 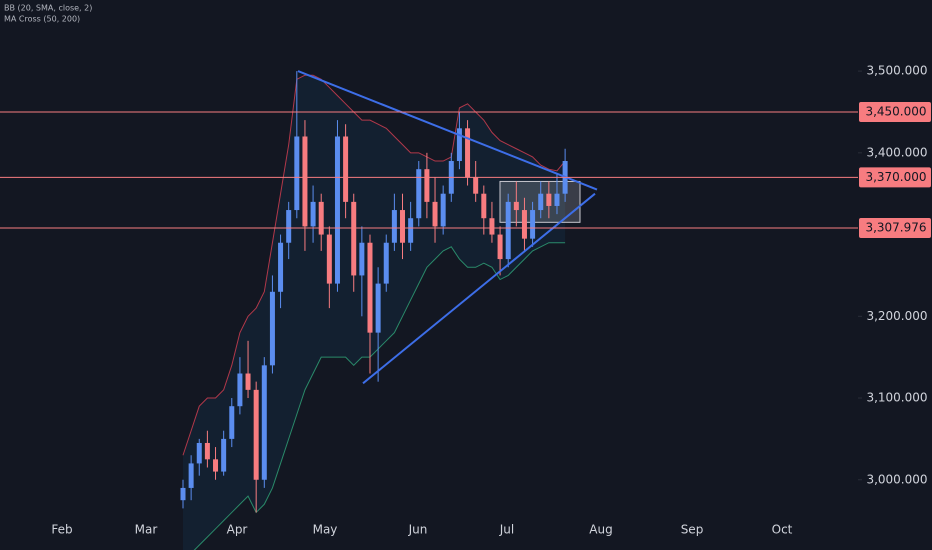 I want to click on y-tick-label: 3,100.000, so click(x=896, y=398).